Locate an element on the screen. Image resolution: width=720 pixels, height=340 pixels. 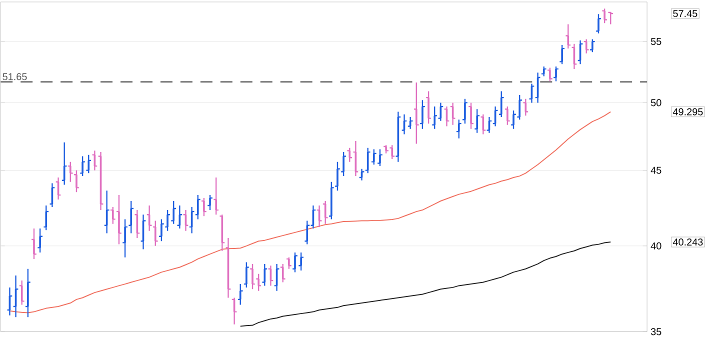
text: 57.45 is located at coordinates (685, 14).